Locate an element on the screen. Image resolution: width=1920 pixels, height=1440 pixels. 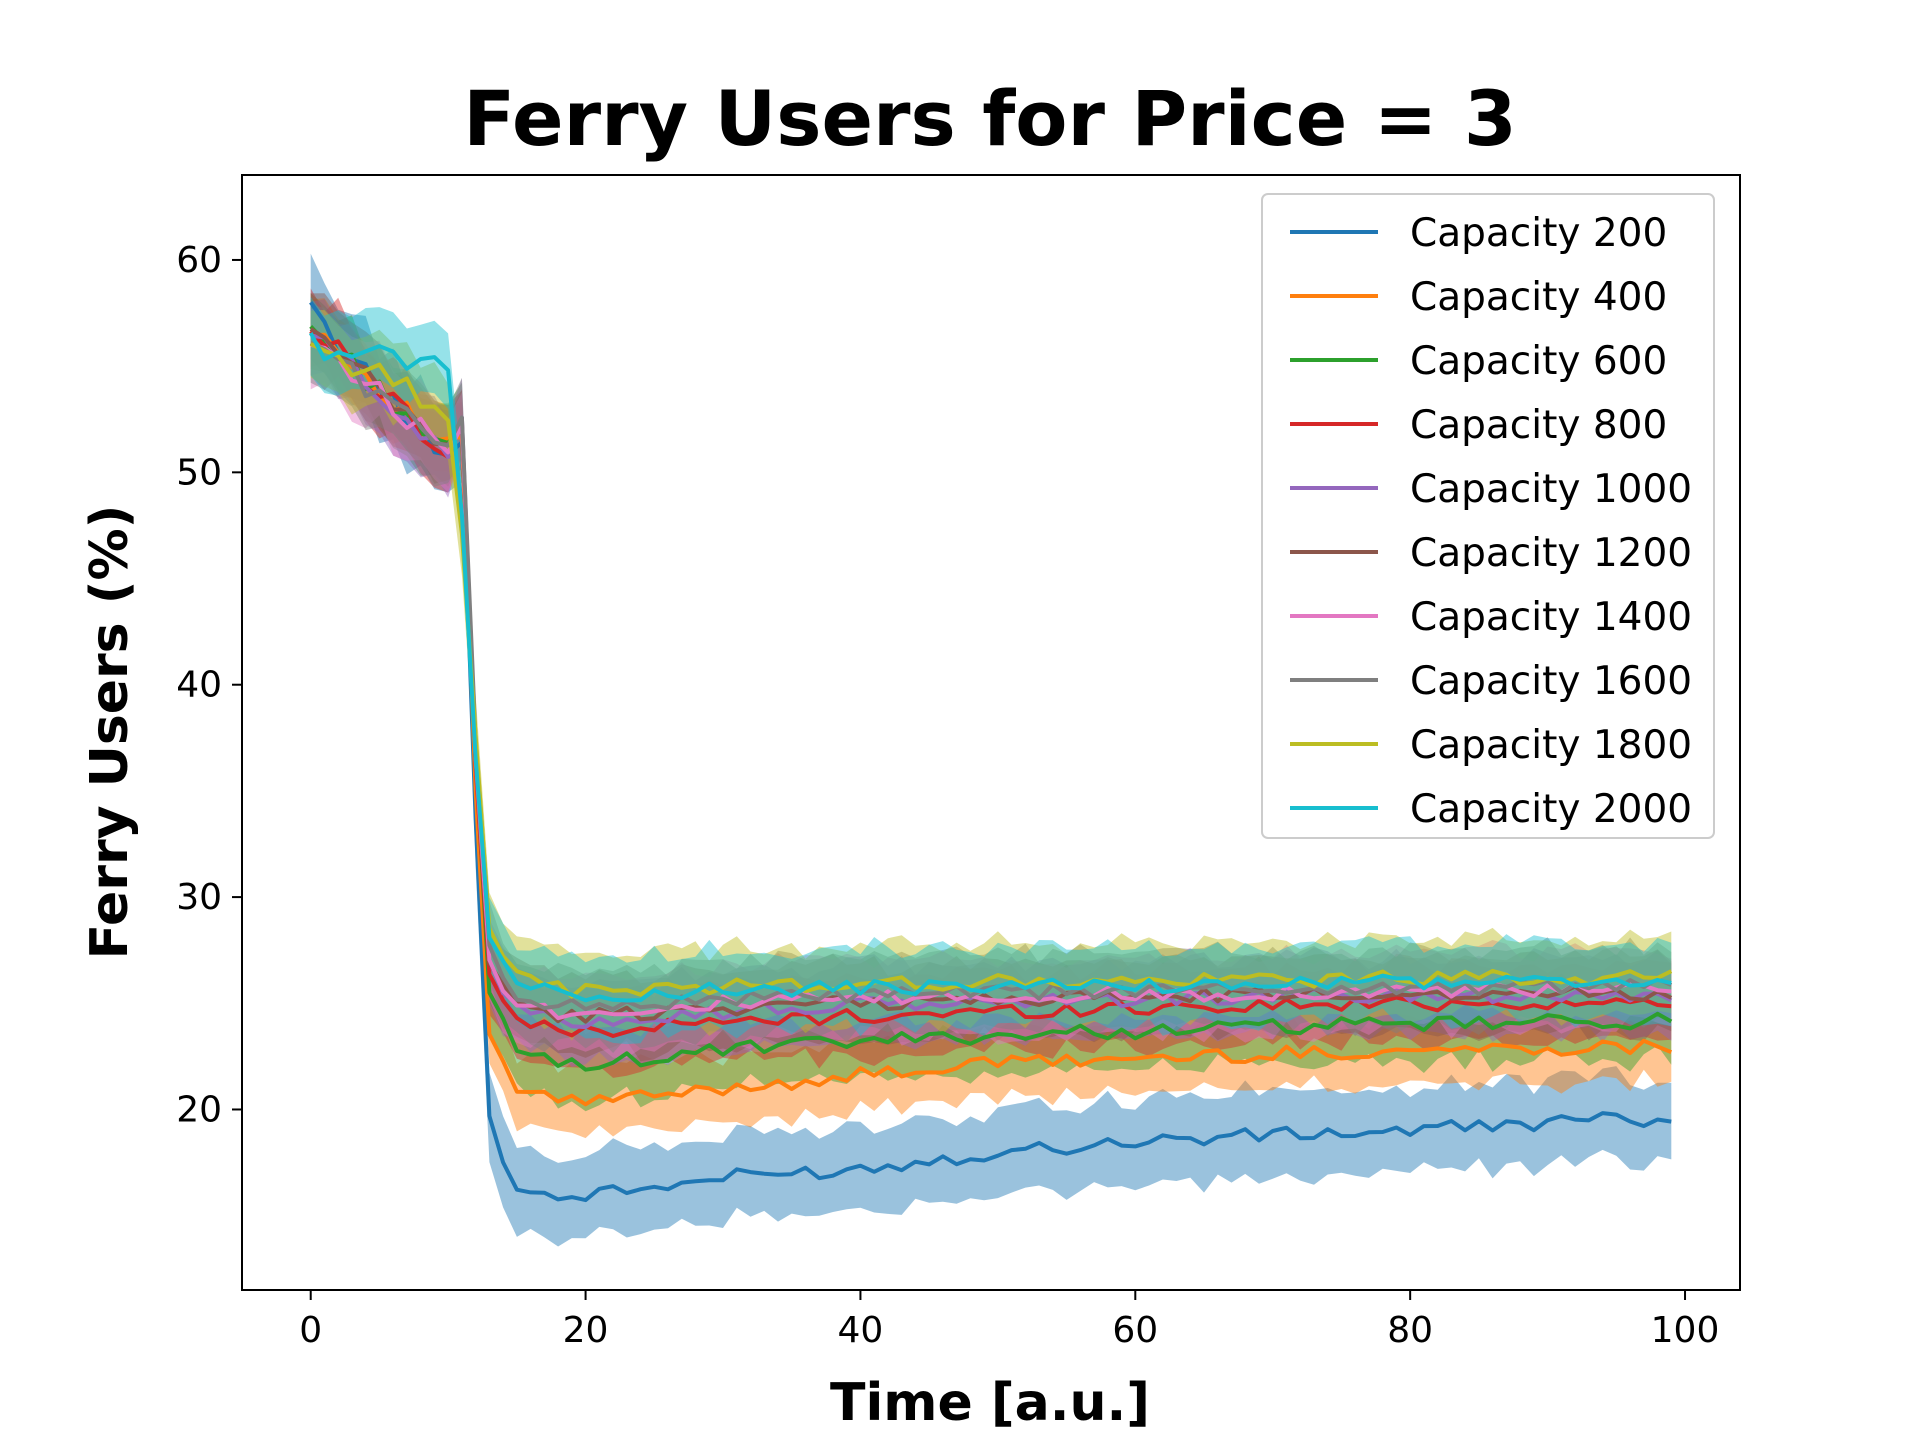
x-tick-label: 80 is located at coordinates (1410, 1330).